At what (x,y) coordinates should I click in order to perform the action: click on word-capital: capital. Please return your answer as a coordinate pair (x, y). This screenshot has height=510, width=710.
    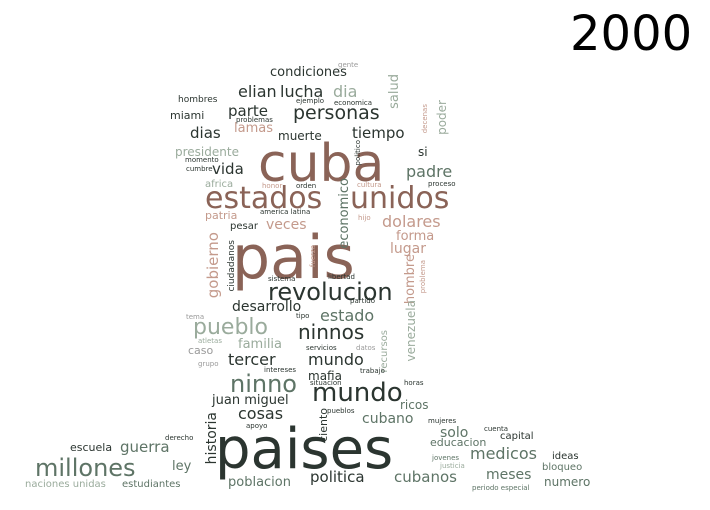
    Looking at the image, I should click on (517, 436).